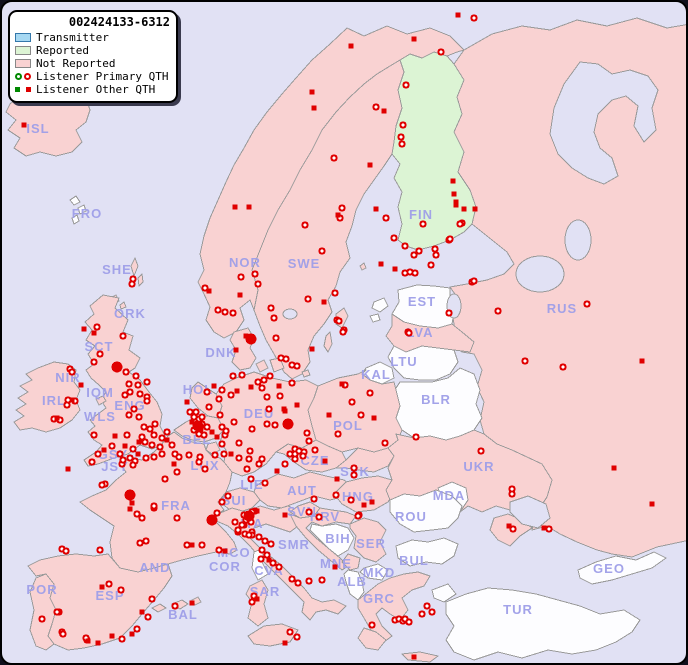  I want to click on country-label-pol: POL, so click(348, 425).